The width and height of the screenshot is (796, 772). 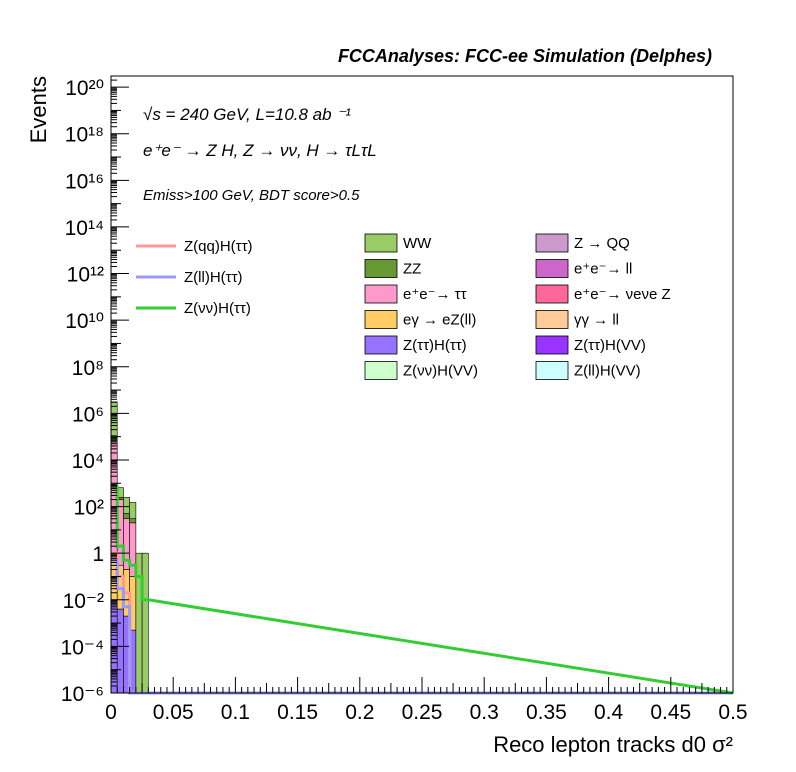 What do you see at coordinates (235, 712) in the screenshot?
I see `x-tick-label: 0.1` at bounding box center [235, 712].